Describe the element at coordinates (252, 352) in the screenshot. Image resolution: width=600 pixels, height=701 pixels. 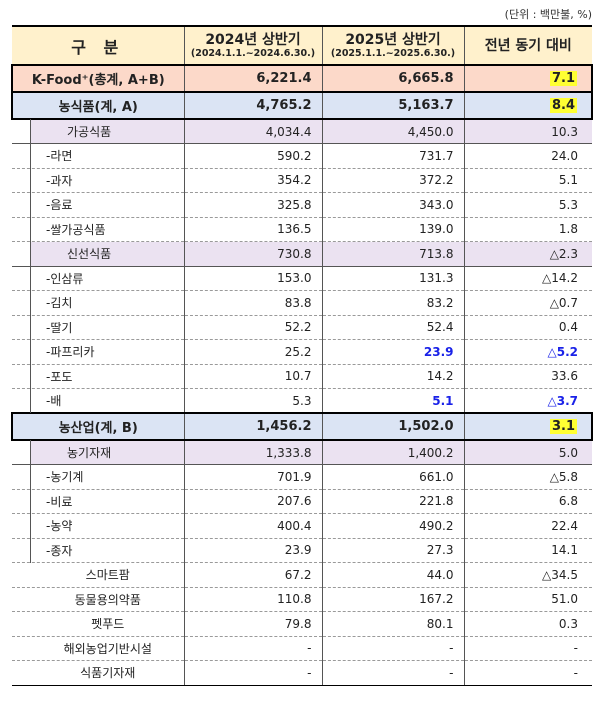
I see `value-2024: 25.2` at that location.